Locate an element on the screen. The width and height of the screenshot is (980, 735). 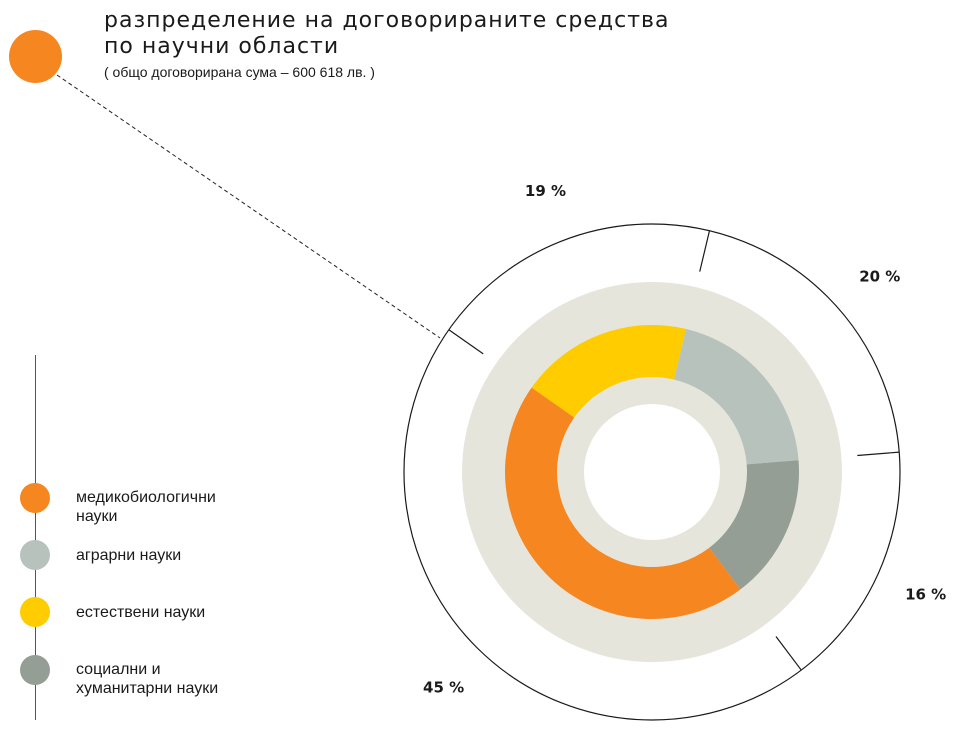
percent-label-natural: 19 % is located at coordinates (545, 191).